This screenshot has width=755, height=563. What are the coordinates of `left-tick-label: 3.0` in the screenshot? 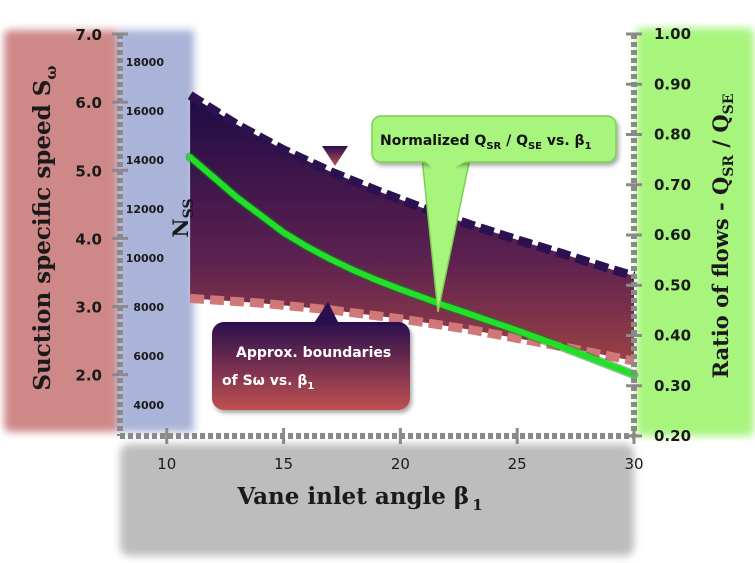 It's located at (88, 308).